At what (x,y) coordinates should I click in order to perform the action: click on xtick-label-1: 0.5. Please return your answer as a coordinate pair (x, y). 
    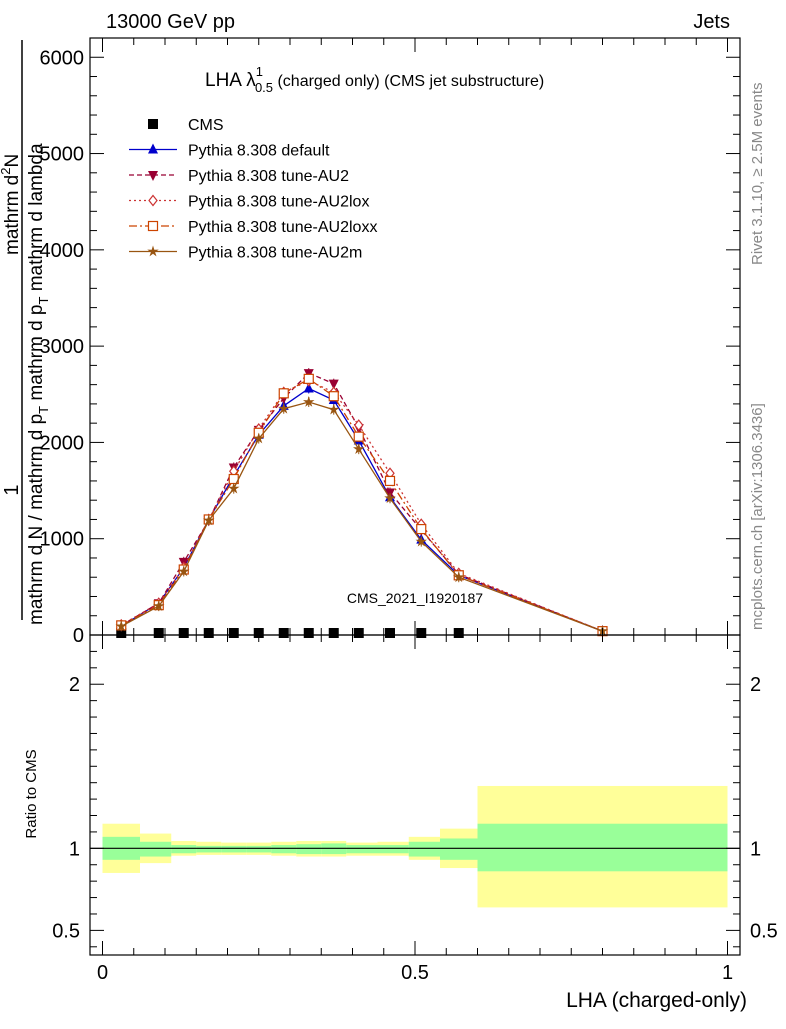
    Looking at the image, I should click on (415, 973).